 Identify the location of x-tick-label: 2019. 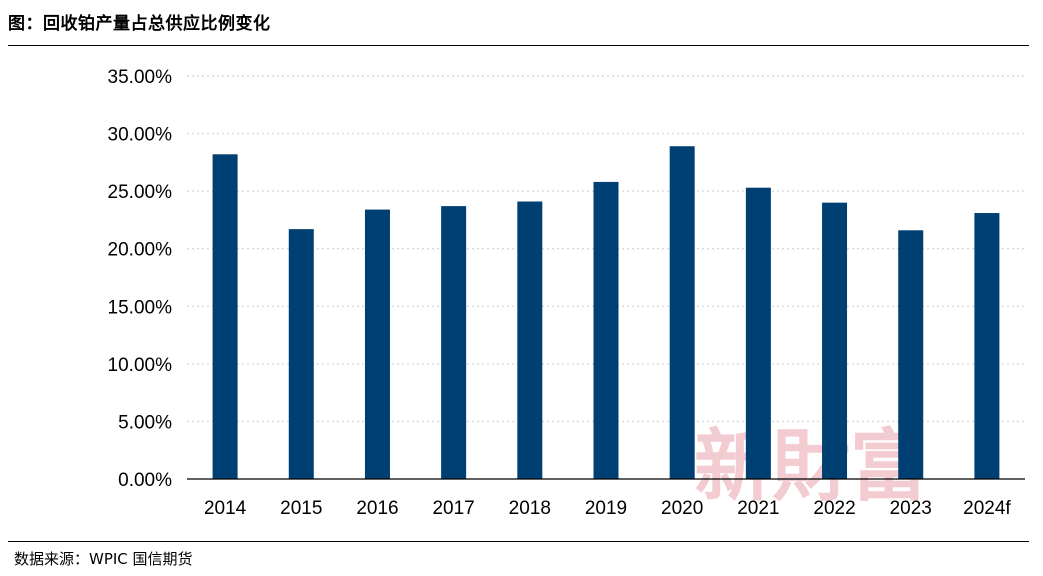
(606, 508).